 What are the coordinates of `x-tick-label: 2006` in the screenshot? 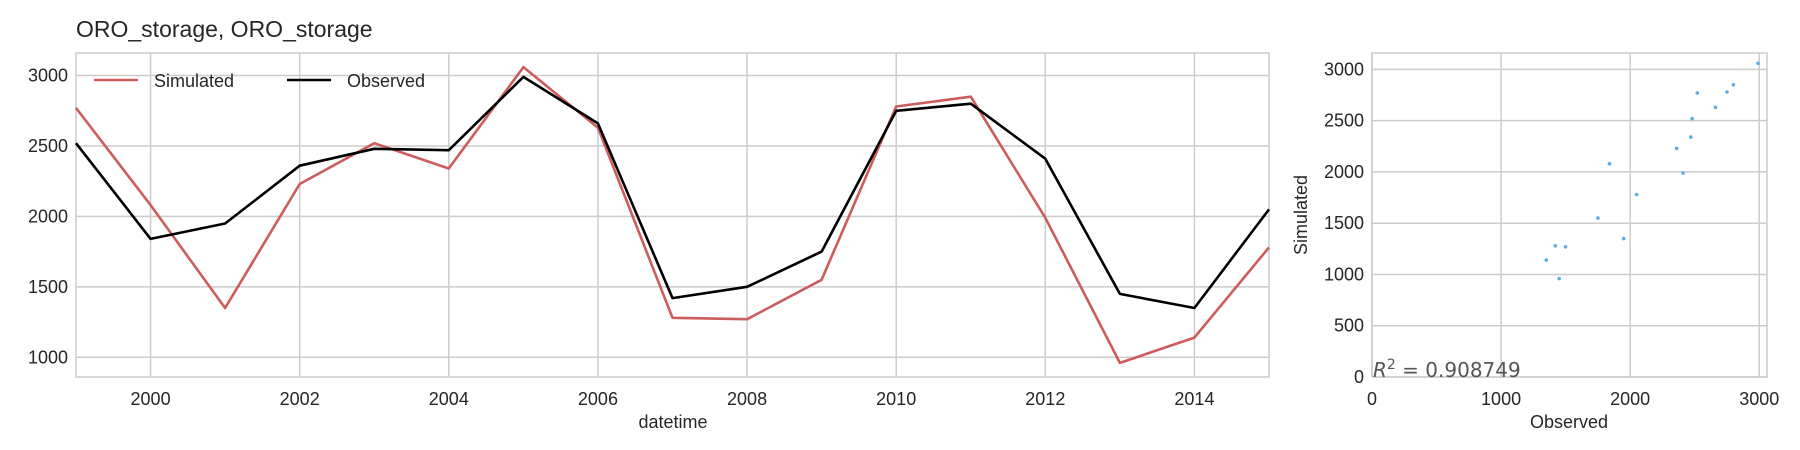 It's located at (598, 399).